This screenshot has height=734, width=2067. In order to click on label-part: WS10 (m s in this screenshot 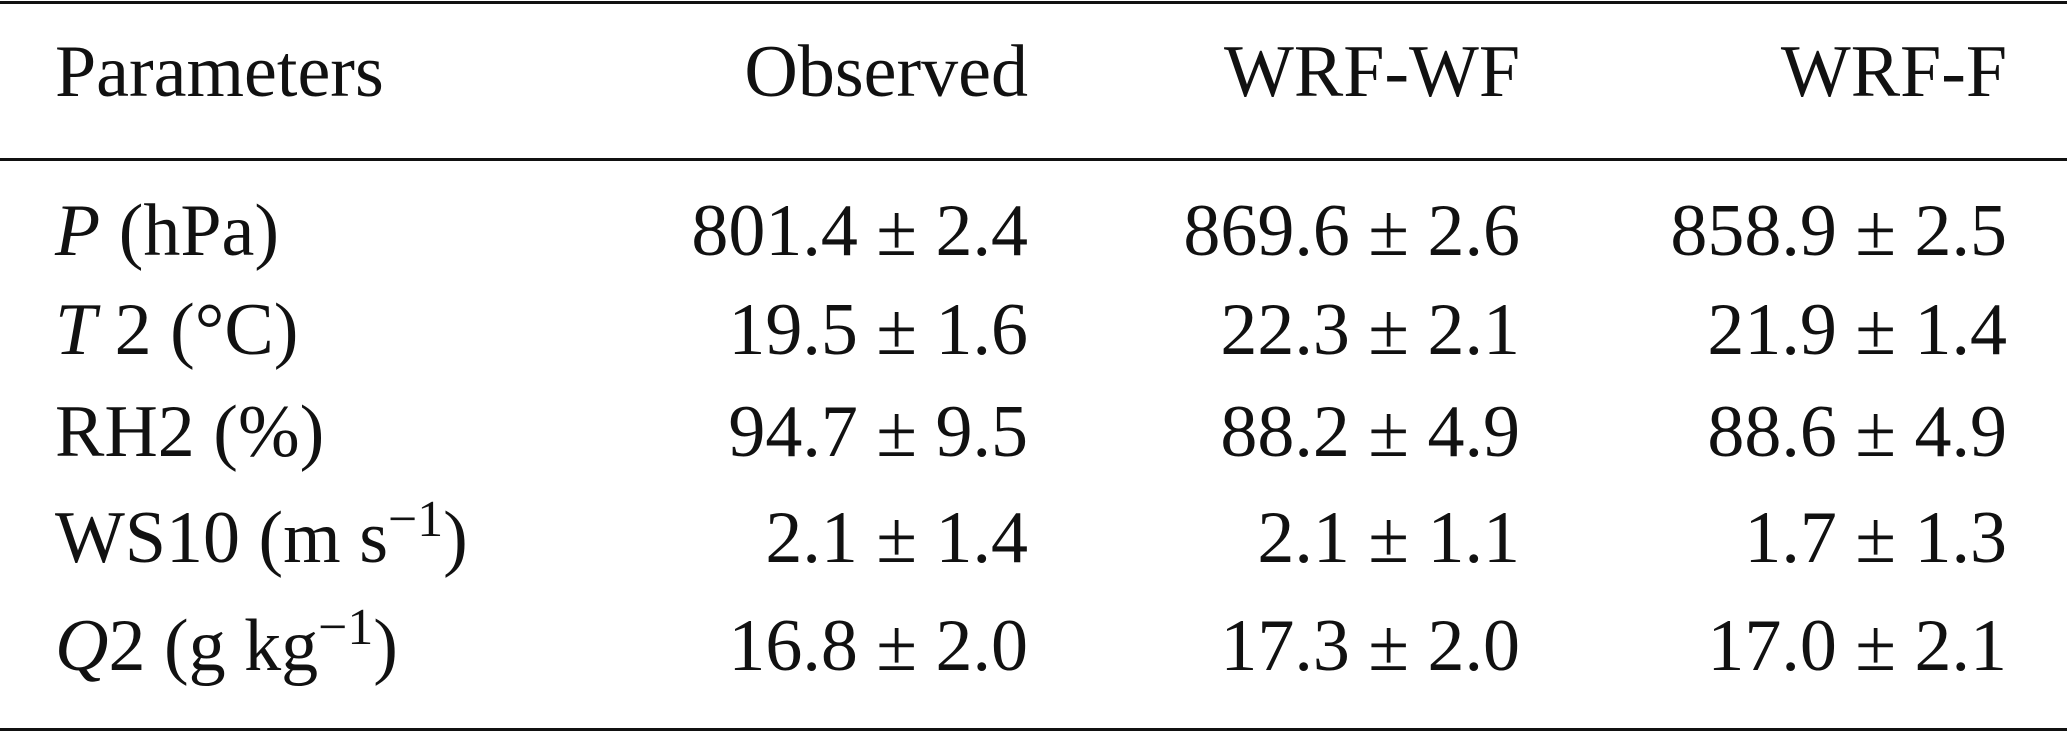, I will do `click(221, 538)`.